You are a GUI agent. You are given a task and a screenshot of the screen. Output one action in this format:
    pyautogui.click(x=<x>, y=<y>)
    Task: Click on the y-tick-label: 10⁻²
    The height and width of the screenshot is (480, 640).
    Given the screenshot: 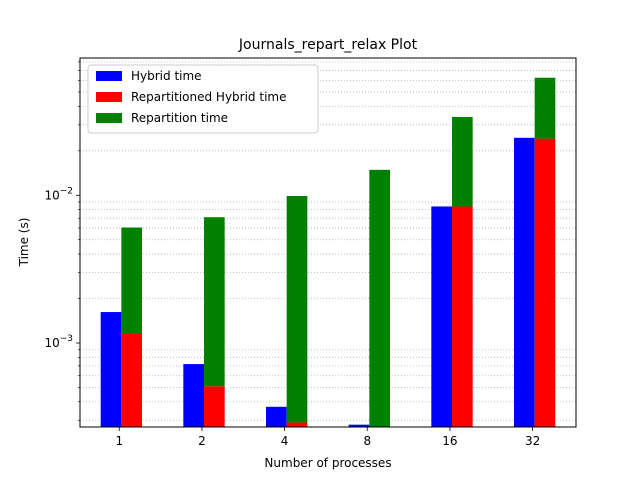 What is the action you would take?
    pyautogui.click(x=58, y=194)
    